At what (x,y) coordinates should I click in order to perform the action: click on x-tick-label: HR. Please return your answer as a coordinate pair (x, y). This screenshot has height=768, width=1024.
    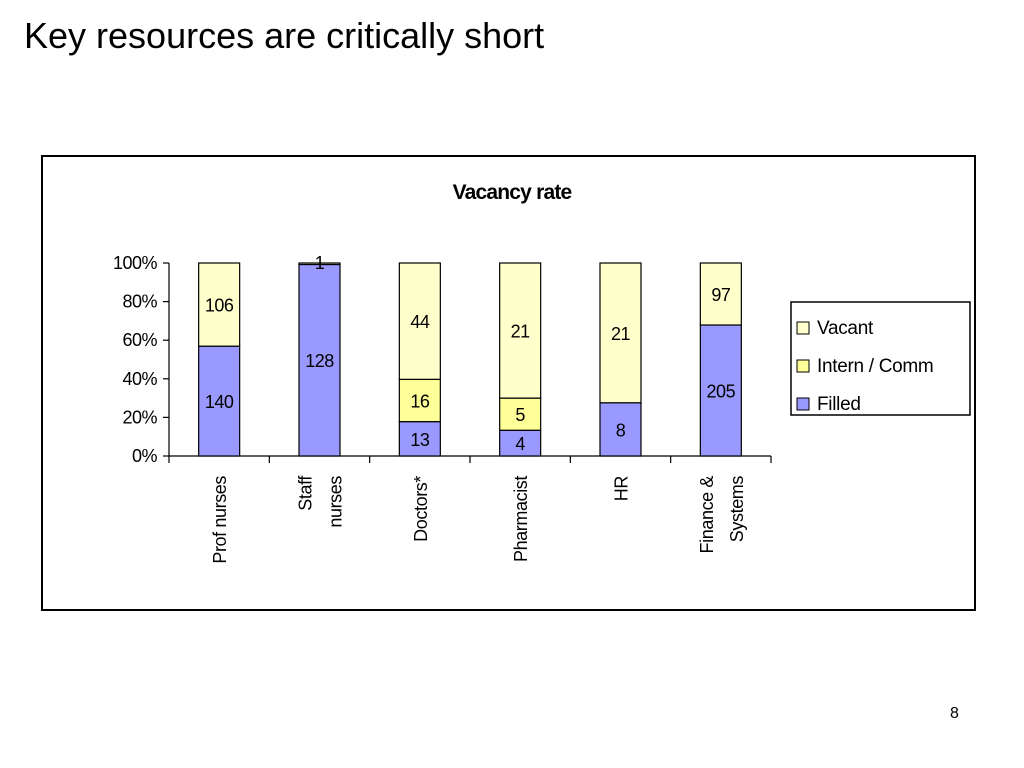
    Looking at the image, I should click on (622, 489).